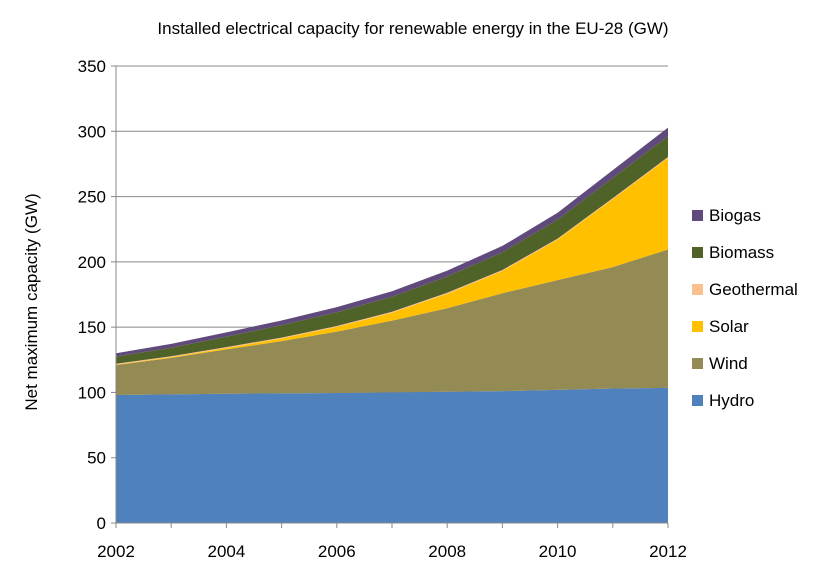 The image size is (826, 574). Describe the element at coordinates (31, 301) in the screenshot. I see `y-axis-label: Net maximum capacity (GW)` at that location.